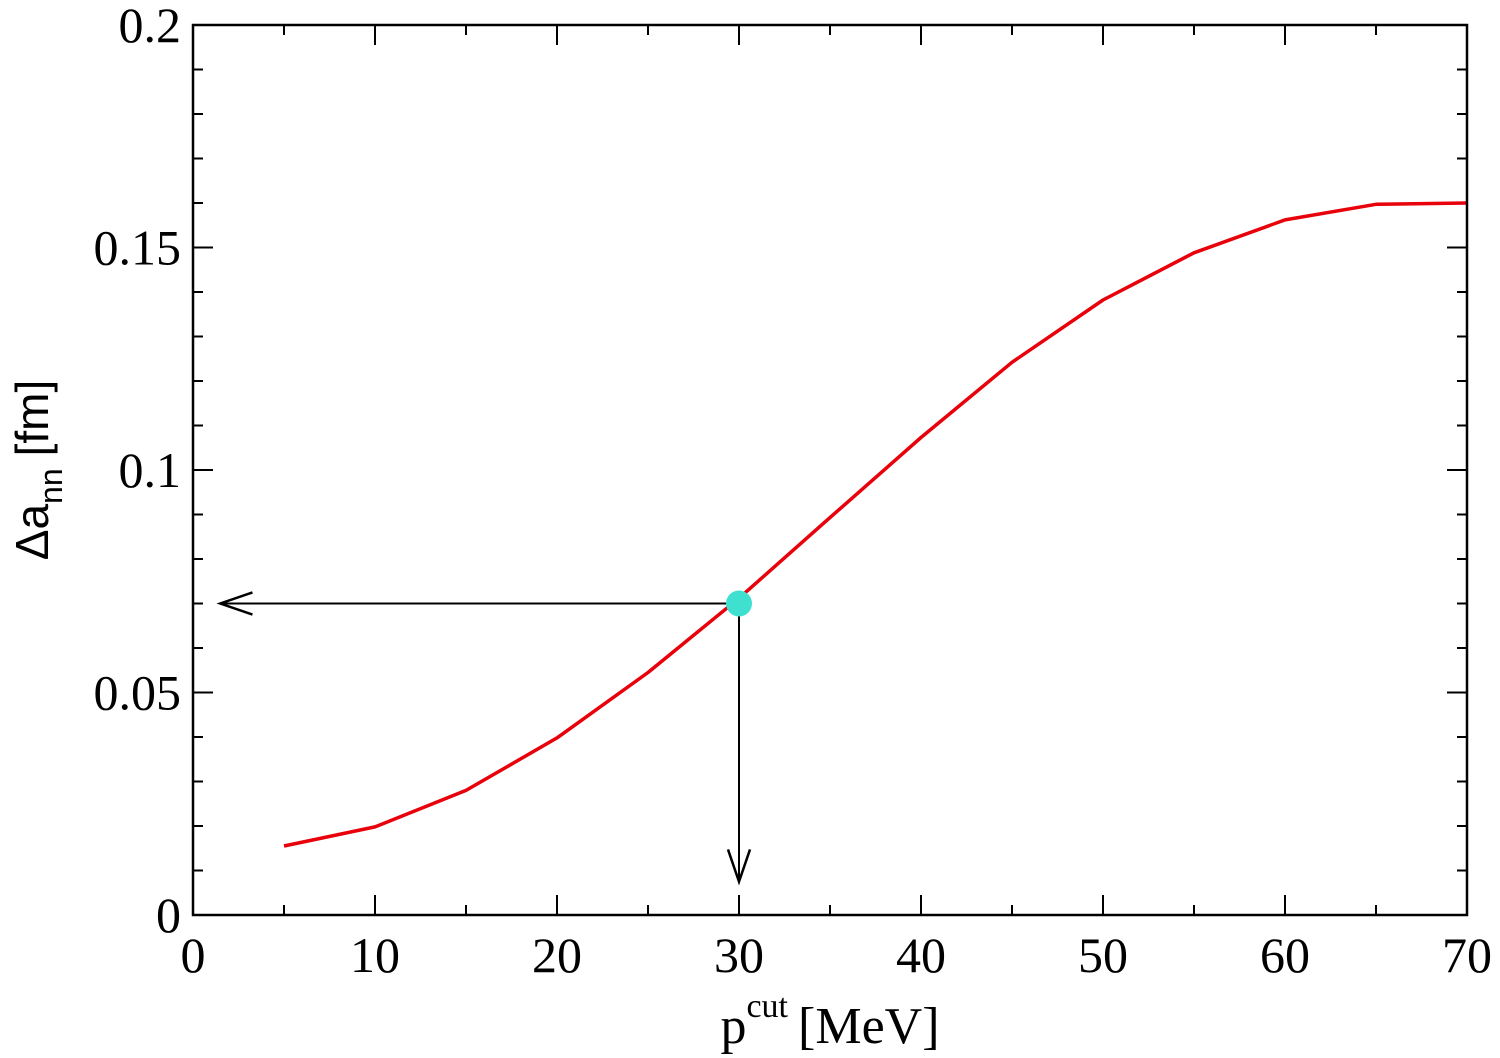 Image resolution: width=1500 pixels, height=1058 pixels. Describe the element at coordinates (193, 955) in the screenshot. I see `x-tick-label: 0` at that location.